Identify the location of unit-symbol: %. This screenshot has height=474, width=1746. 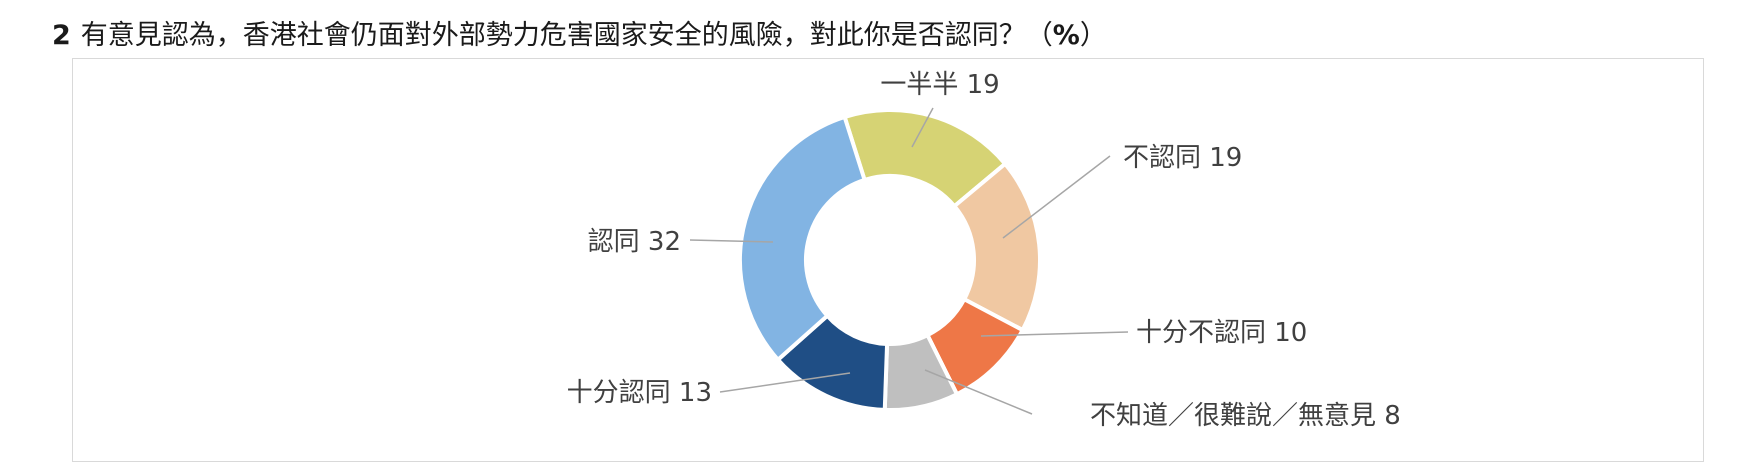
(1066, 35).